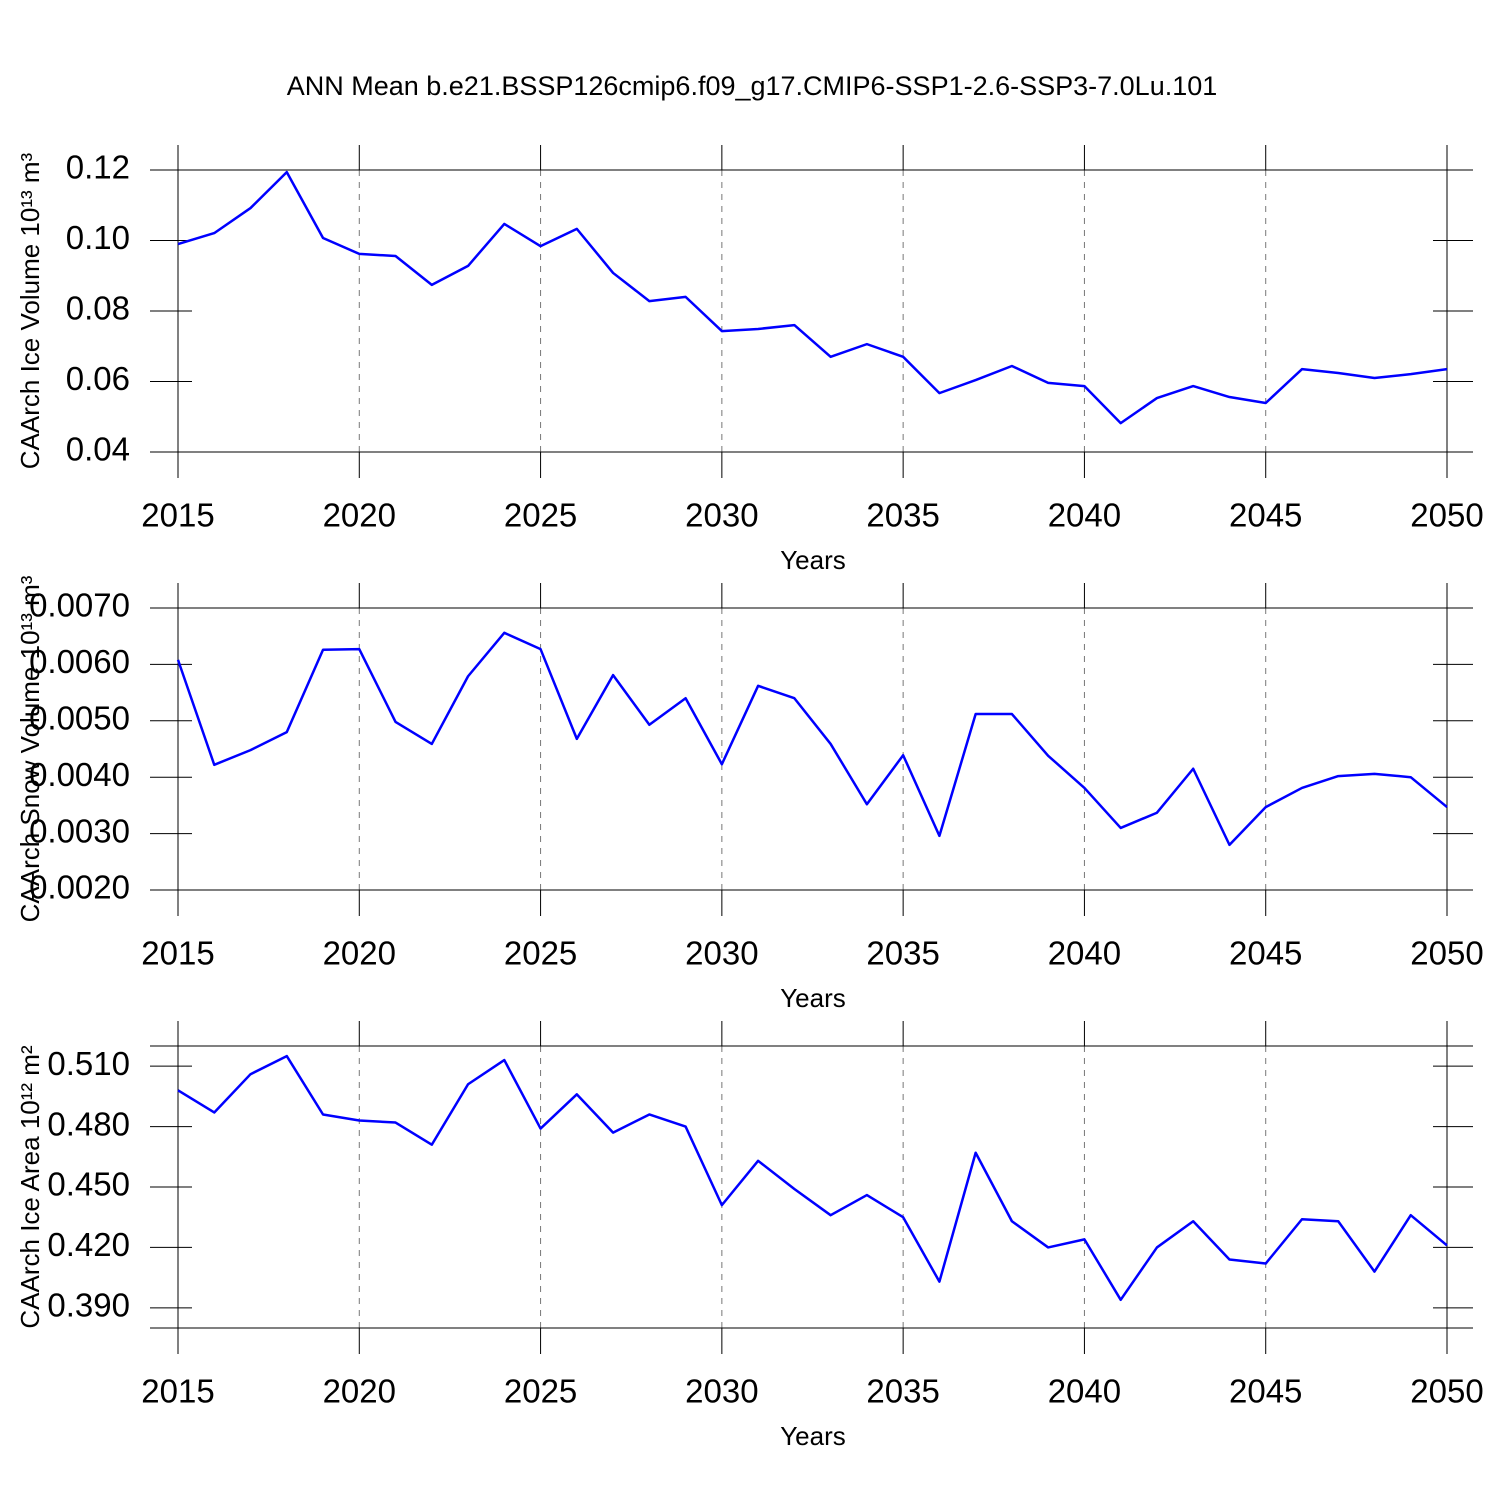 The height and width of the screenshot is (1500, 1500). Describe the element at coordinates (88, 1063) in the screenshot. I see `y-tick-label: 0.510` at that location.